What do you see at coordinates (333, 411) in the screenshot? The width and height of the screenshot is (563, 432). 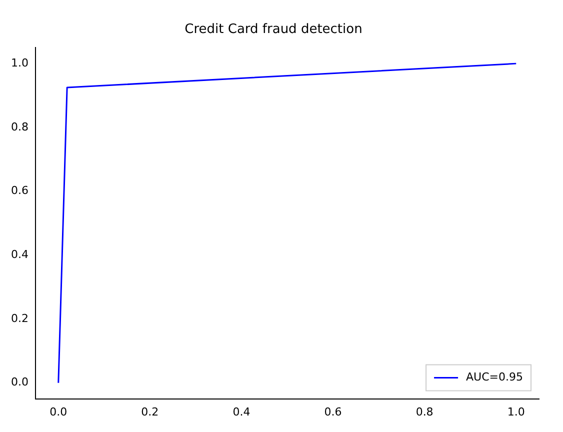 I see `x-tick-label: 0.6` at bounding box center [333, 411].